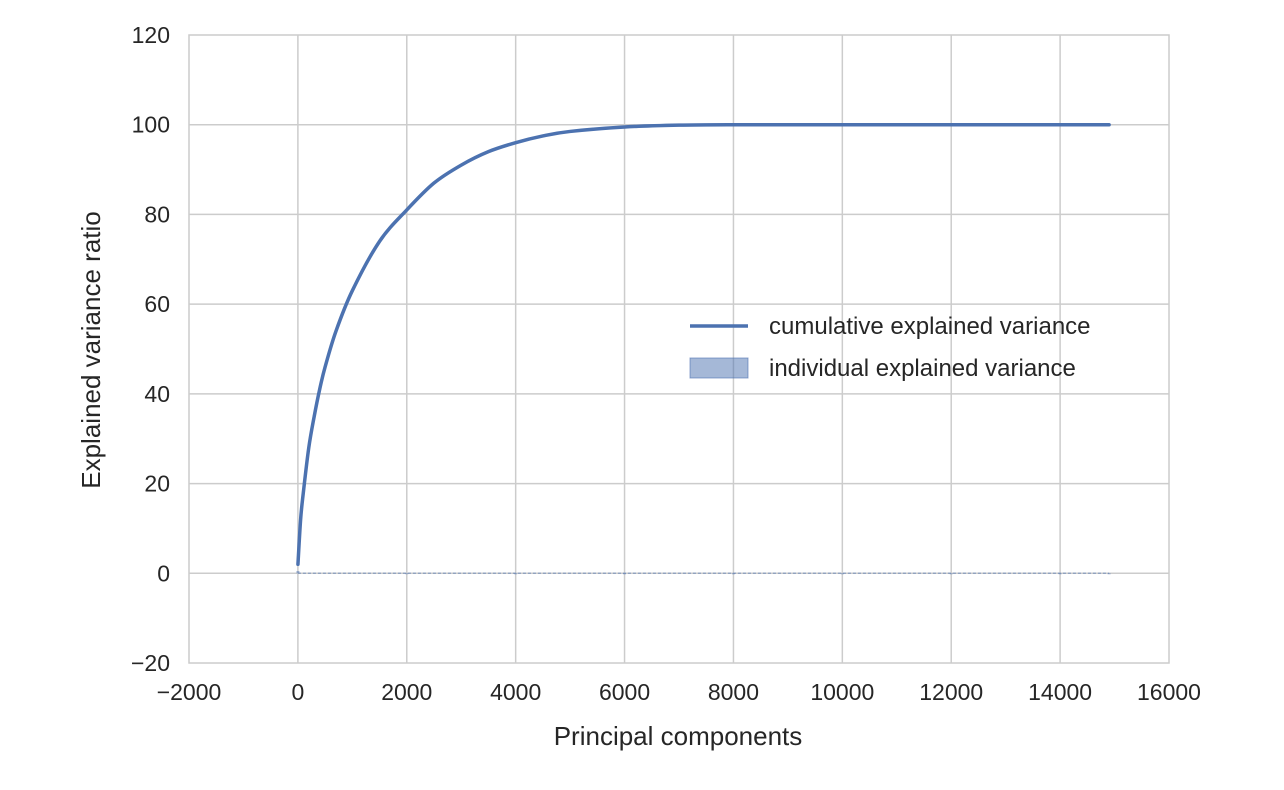  What do you see at coordinates (151, 35) in the screenshot?
I see `y-tick-label: 120` at bounding box center [151, 35].